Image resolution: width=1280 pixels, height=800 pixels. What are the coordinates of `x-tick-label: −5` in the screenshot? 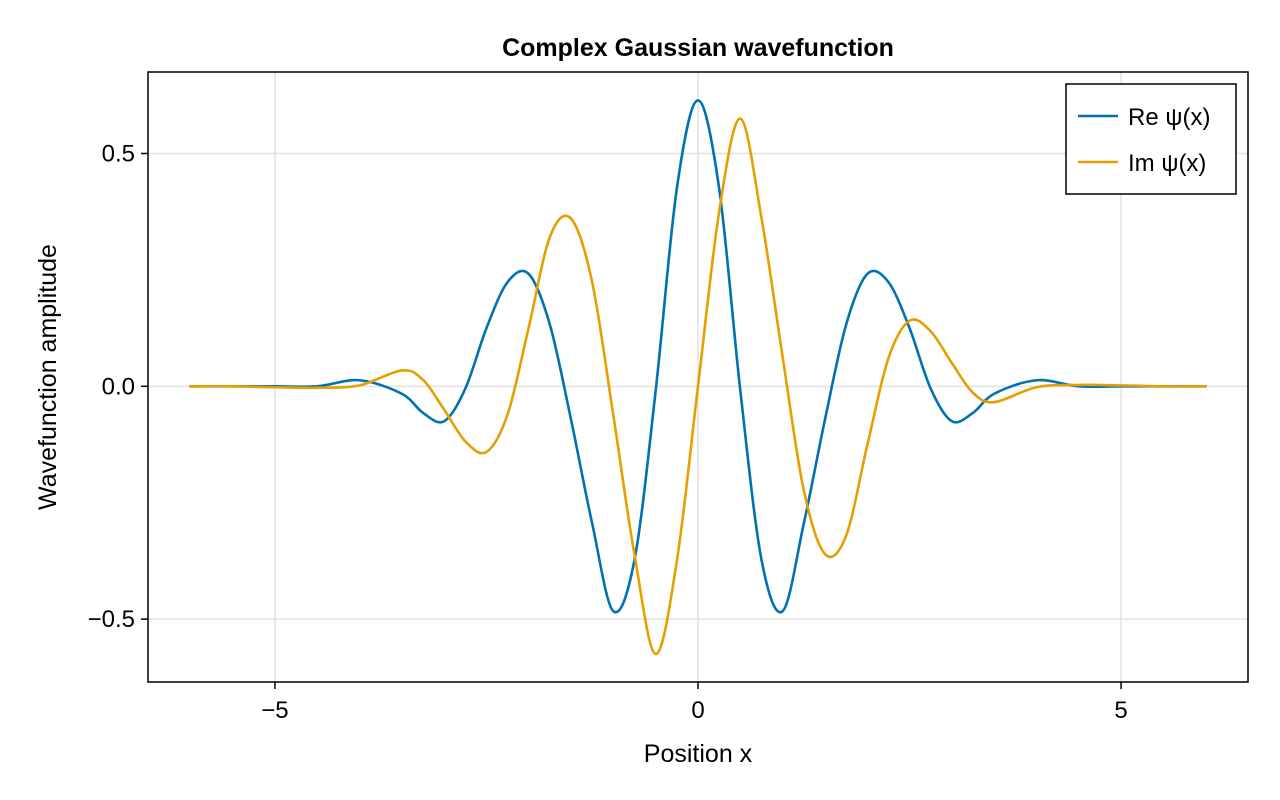 It's located at (274, 710).